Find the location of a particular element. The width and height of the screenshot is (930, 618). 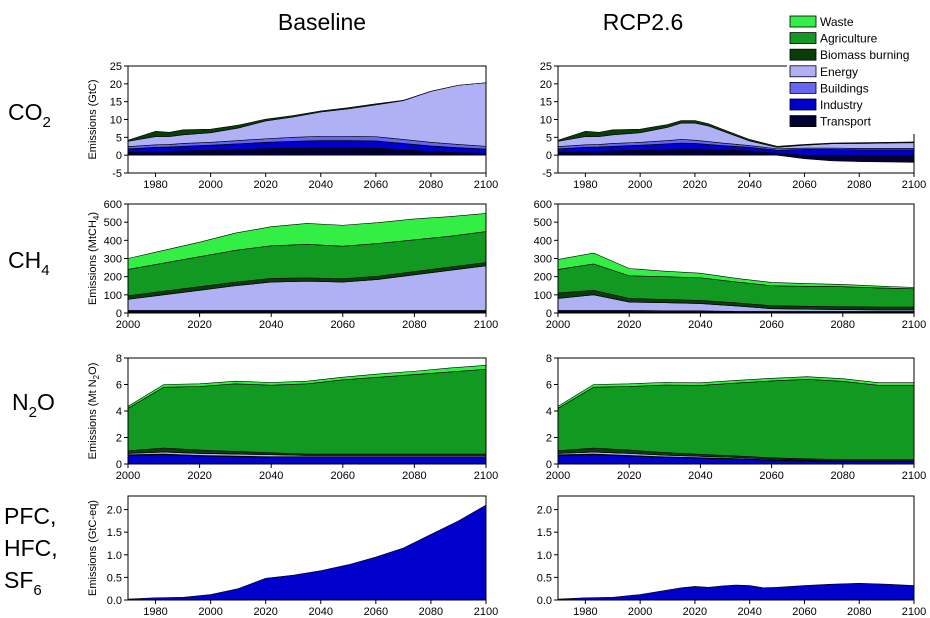

panel-7-xtick-label: 2000 is located at coordinates (210, 612).